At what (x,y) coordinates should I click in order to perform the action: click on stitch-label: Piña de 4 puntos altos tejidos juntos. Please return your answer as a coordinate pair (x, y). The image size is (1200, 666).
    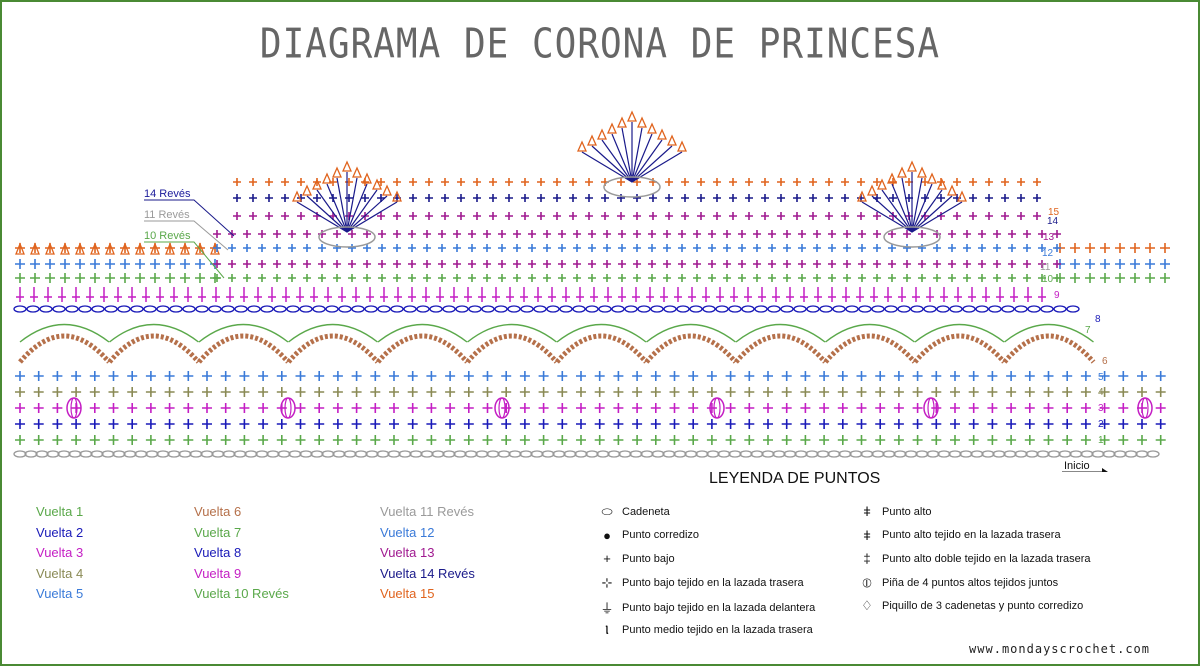
    Looking at the image, I should click on (970, 582).